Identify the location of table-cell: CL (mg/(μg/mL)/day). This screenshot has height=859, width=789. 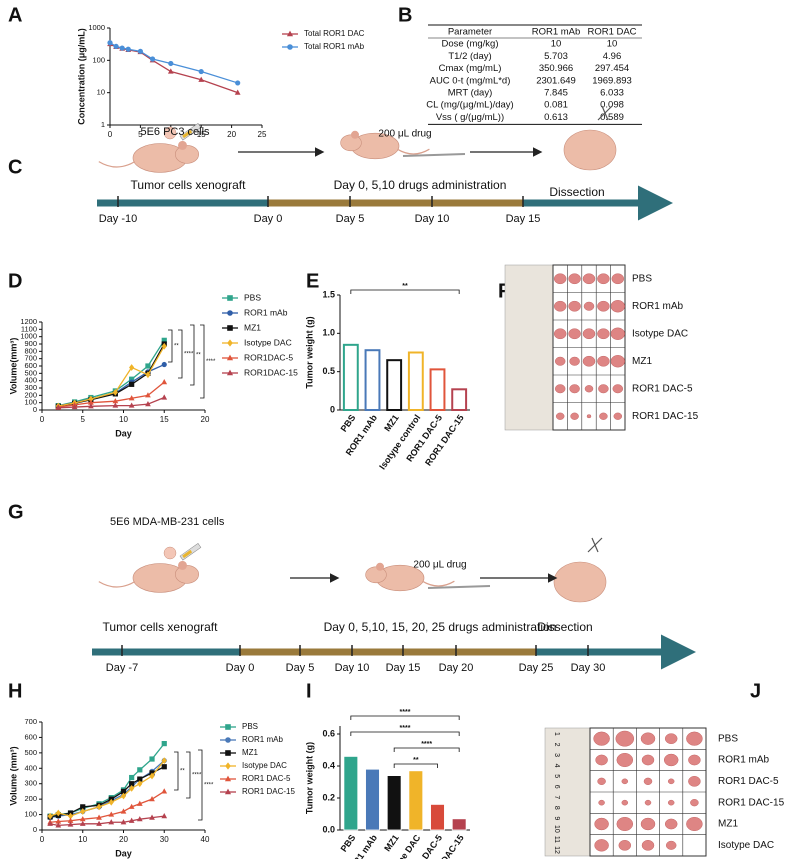
(469, 105).